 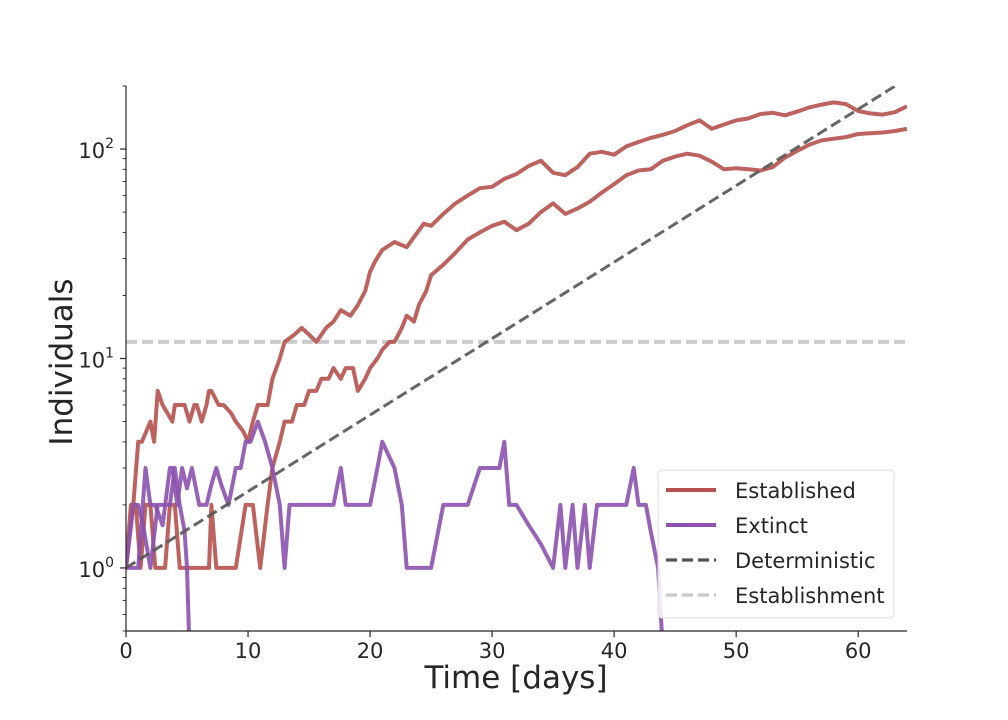 What do you see at coordinates (492, 651) in the screenshot?
I see `x-tick-label: 30` at bounding box center [492, 651].